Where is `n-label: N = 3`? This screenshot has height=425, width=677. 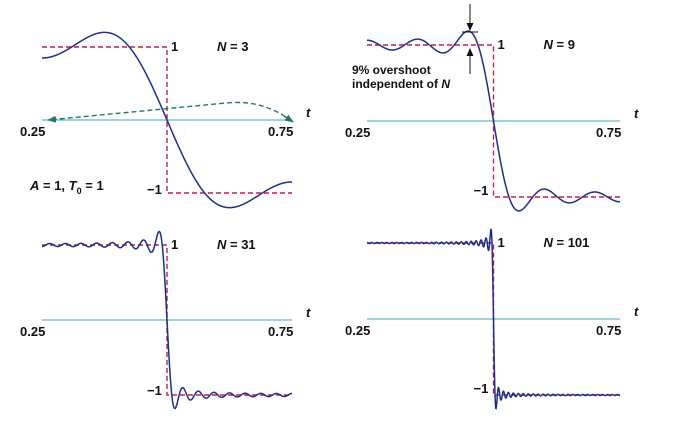
n-label: N = 3 is located at coordinates (232, 46).